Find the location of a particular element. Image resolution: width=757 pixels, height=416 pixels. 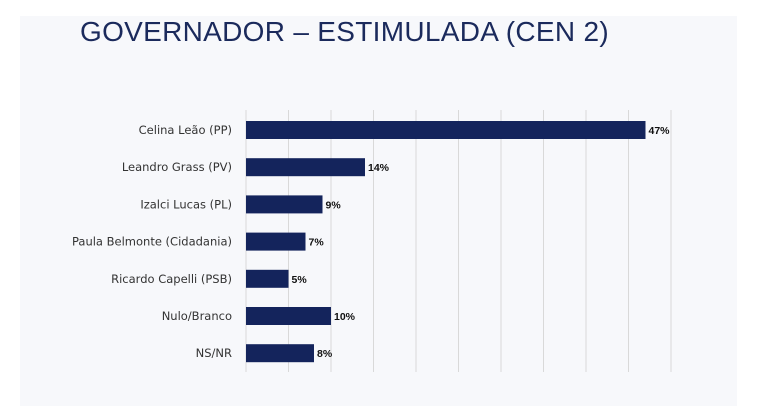

category-label: NS/NR is located at coordinates (214, 353).